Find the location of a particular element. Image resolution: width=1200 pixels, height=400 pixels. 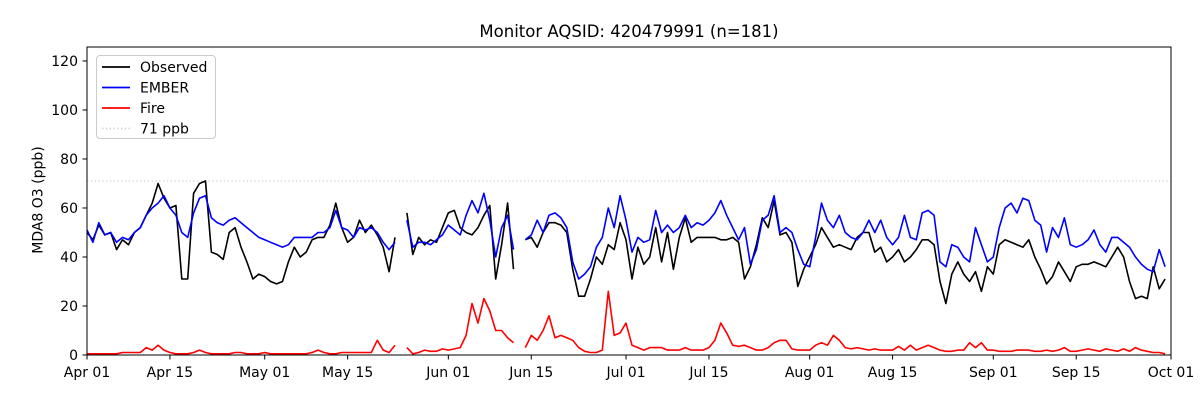

y-axis-label: MDA8 O3 (ppb) is located at coordinates (38, 200).